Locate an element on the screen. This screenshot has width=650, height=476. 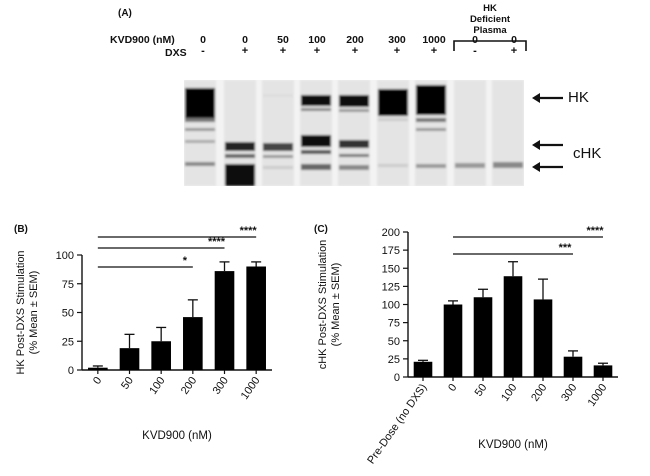
dxs-row-label: DXS is located at coordinates (176, 53).